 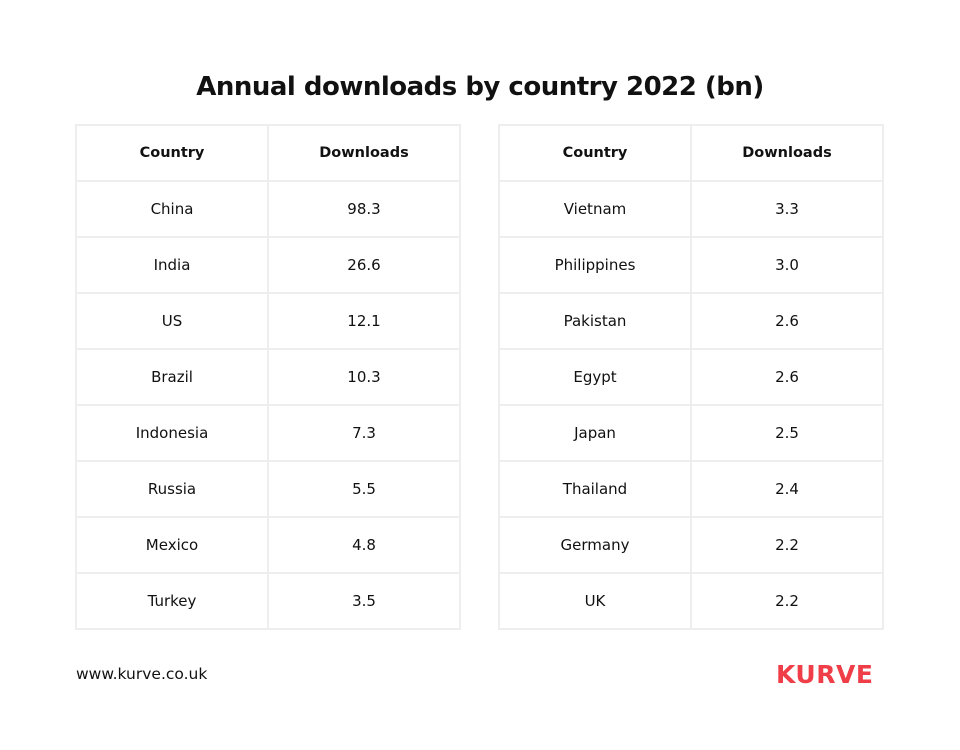 What do you see at coordinates (787, 433) in the screenshot?
I see `downloads-cell: 2.5` at bounding box center [787, 433].